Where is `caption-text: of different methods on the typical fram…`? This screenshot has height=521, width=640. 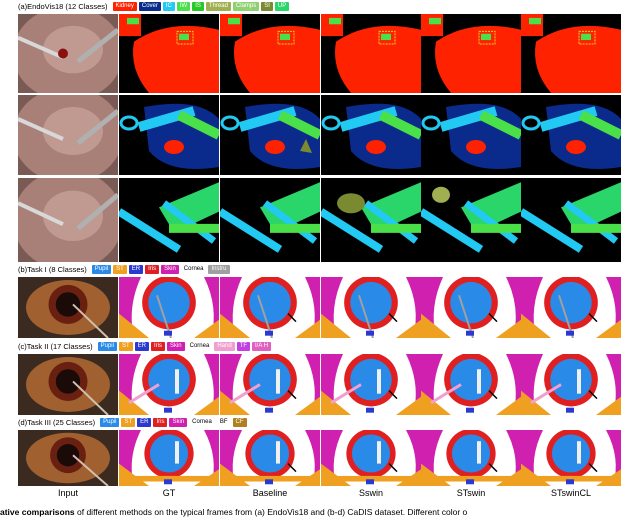
caption-text: of different methods on the typical fram… is located at coordinates (271, 512).